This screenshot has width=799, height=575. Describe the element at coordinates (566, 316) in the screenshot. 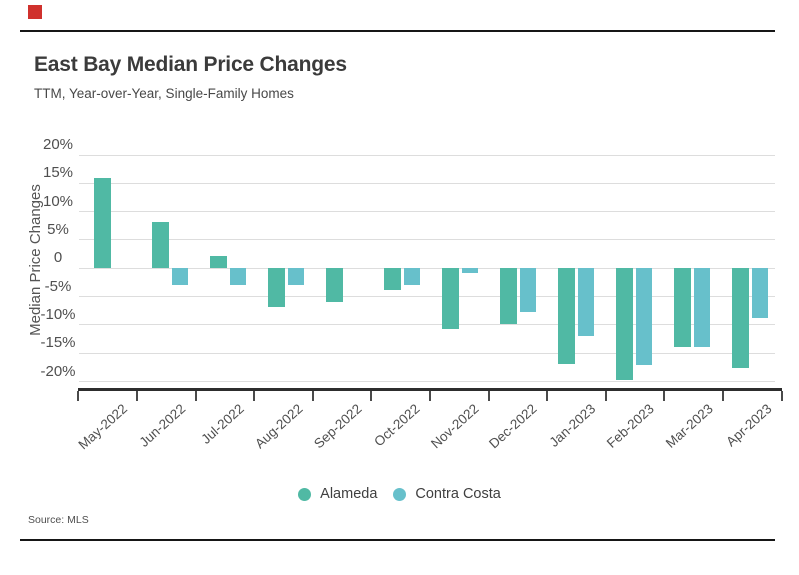

I see `bar-alameda-Jan-2023` at that location.